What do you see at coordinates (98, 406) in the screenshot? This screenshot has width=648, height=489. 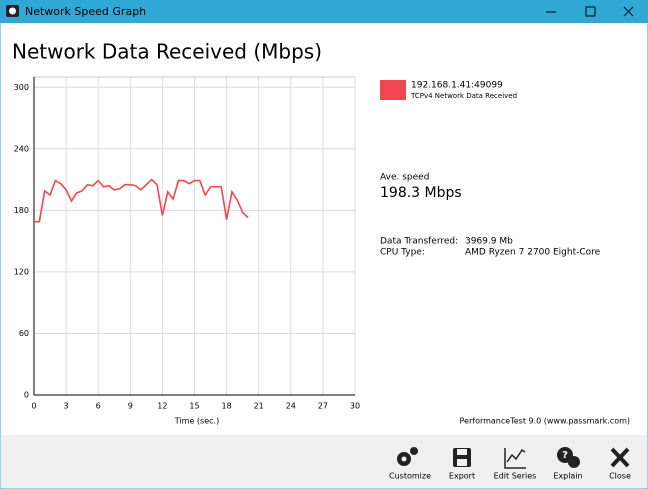 I see `x-tick-label: 6` at bounding box center [98, 406].